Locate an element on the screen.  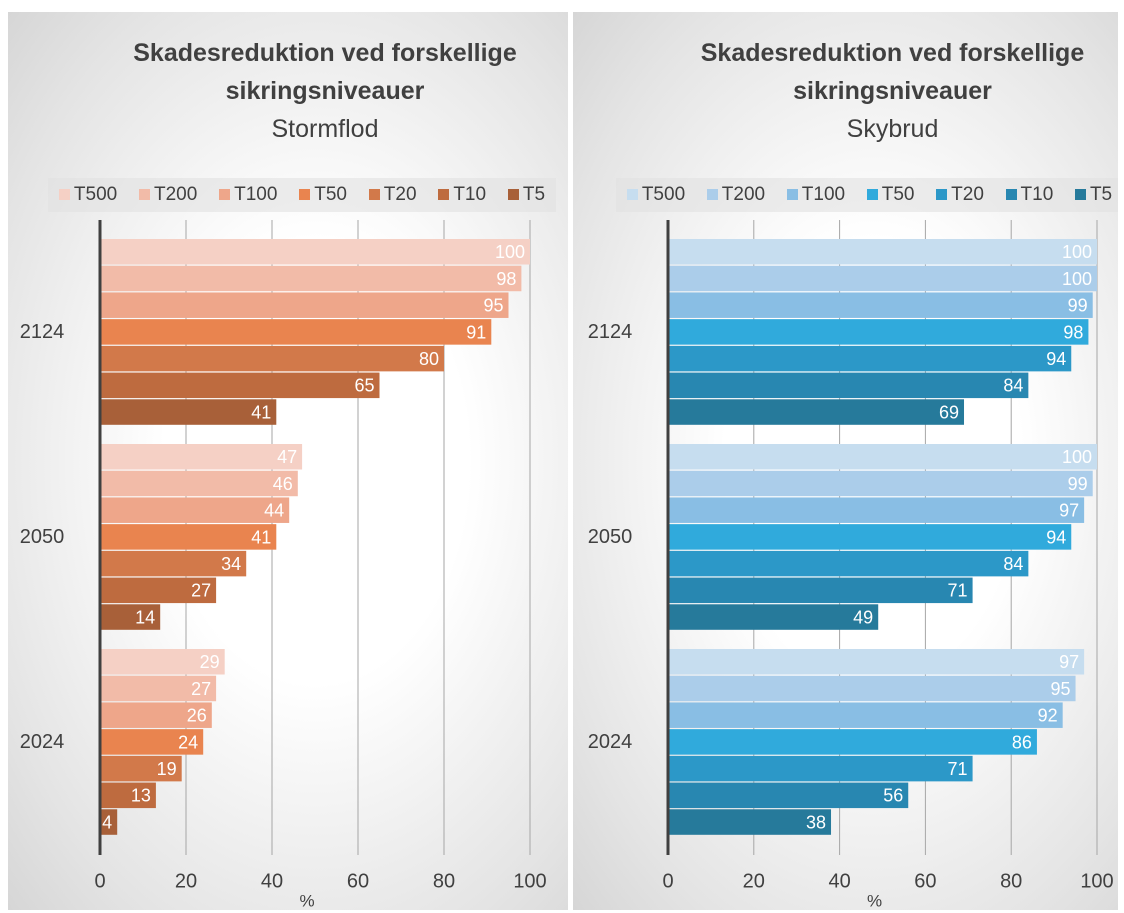
x-tick-label: 0 is located at coordinates (99, 881).